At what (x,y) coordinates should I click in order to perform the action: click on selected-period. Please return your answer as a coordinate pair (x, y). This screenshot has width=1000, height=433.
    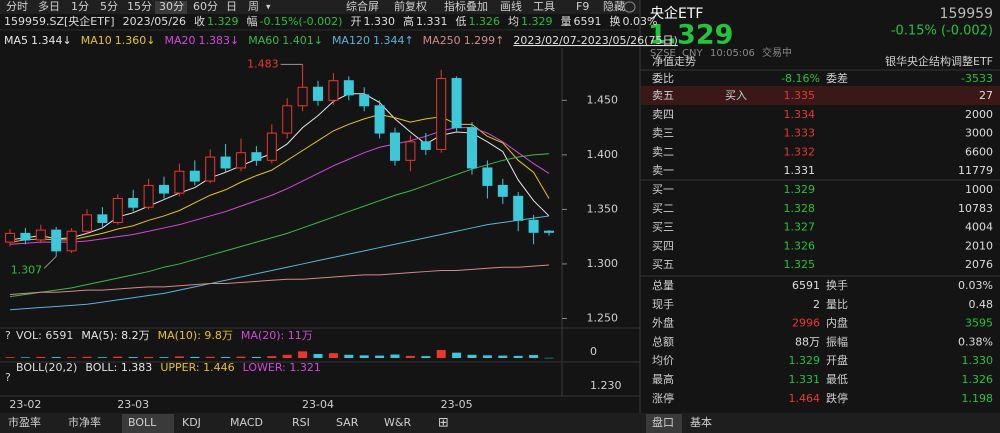
    Looking at the image, I should click on (171, 7).